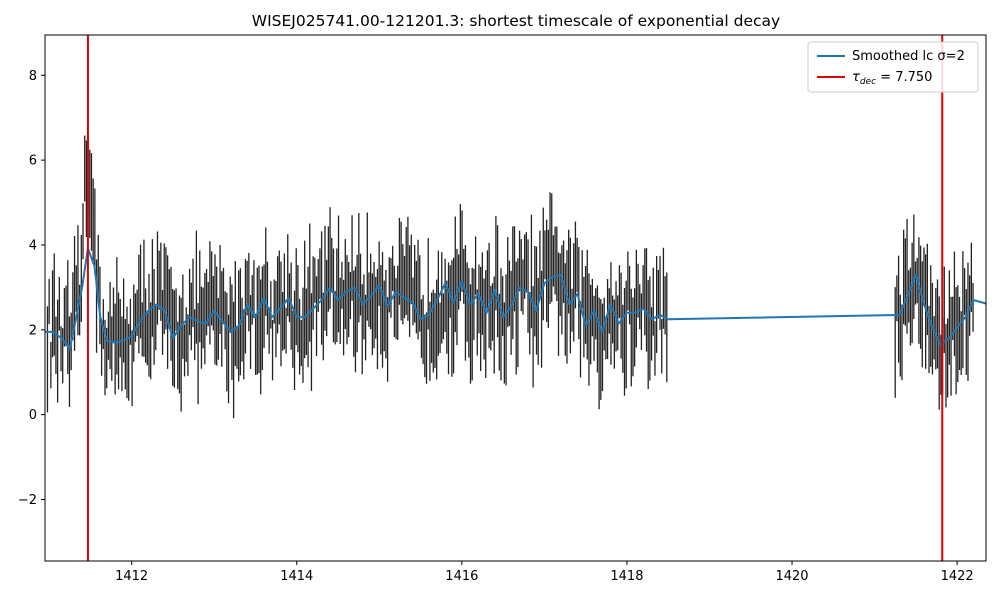 The image size is (1000, 600). I want to click on legend-label-smoothed: Smoothed lc σ=2, so click(908, 56).